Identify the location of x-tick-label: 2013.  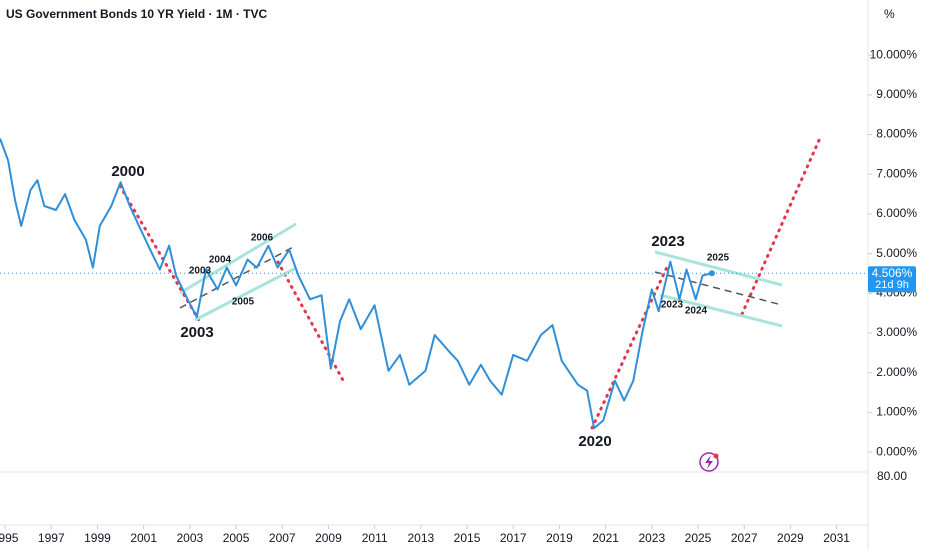
(420, 538).